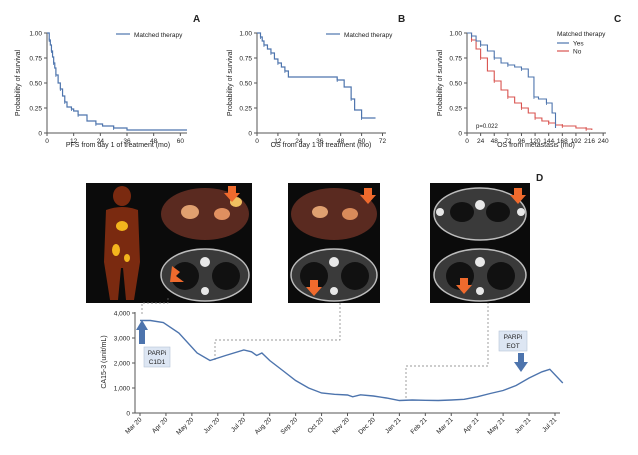 This screenshot has height=455, width=638. Describe the element at coordinates (578, 44) in the screenshot. I see `legend-label-c-yes: Yes` at that location.